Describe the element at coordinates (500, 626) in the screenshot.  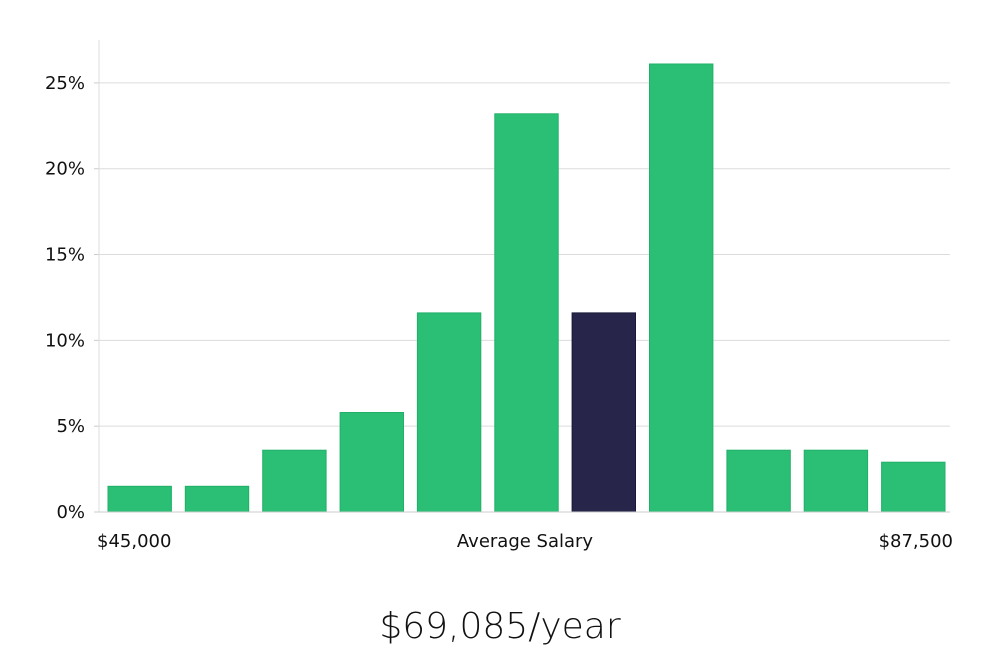
I see `average-salary-value: $69,085/year` at that location.